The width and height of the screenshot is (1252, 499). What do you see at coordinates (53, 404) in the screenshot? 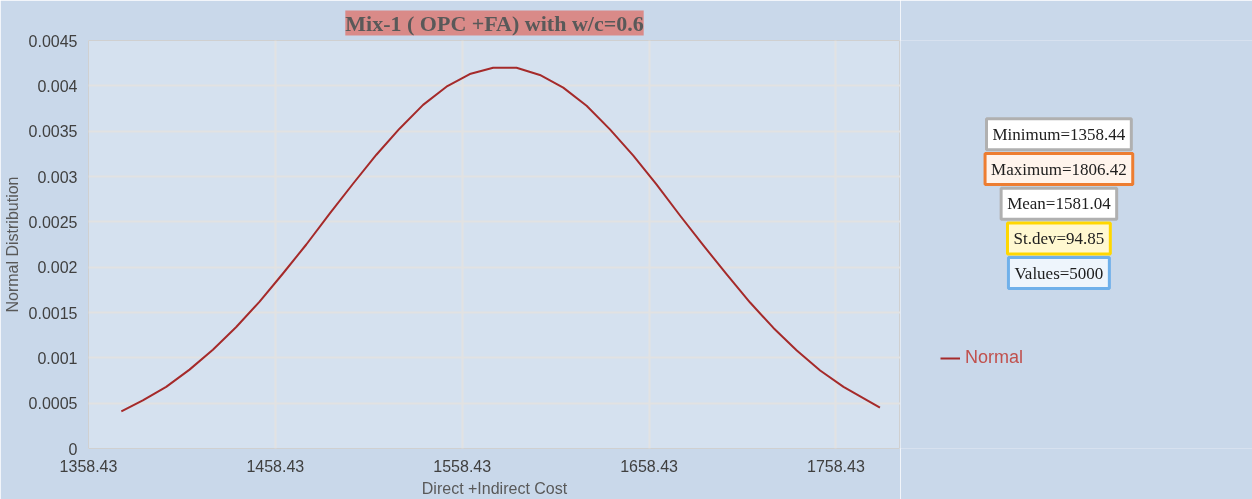
I see `y-tick-label: 0.0005` at bounding box center [53, 404].